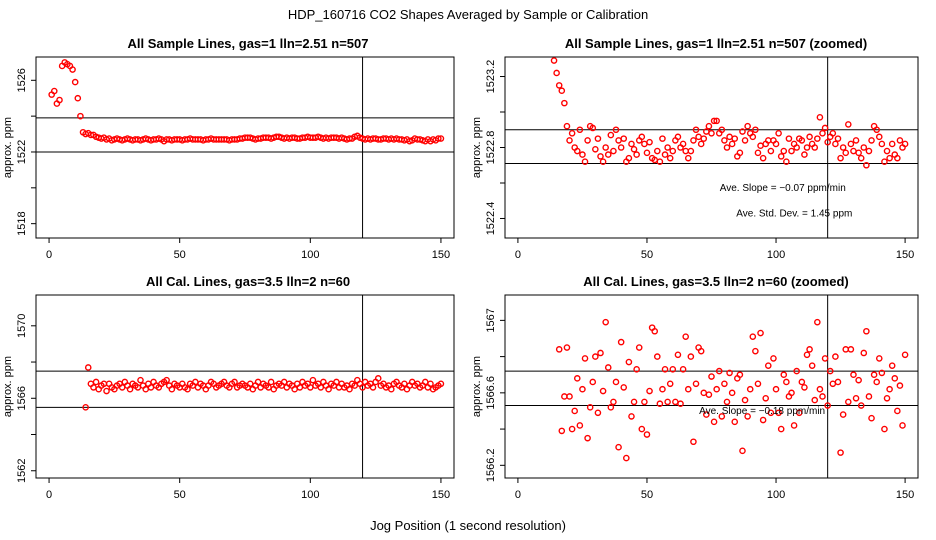 Image resolution: width=936 pixels, height=540 pixels. I want to click on y-tick-label: 1518, so click(22, 223).